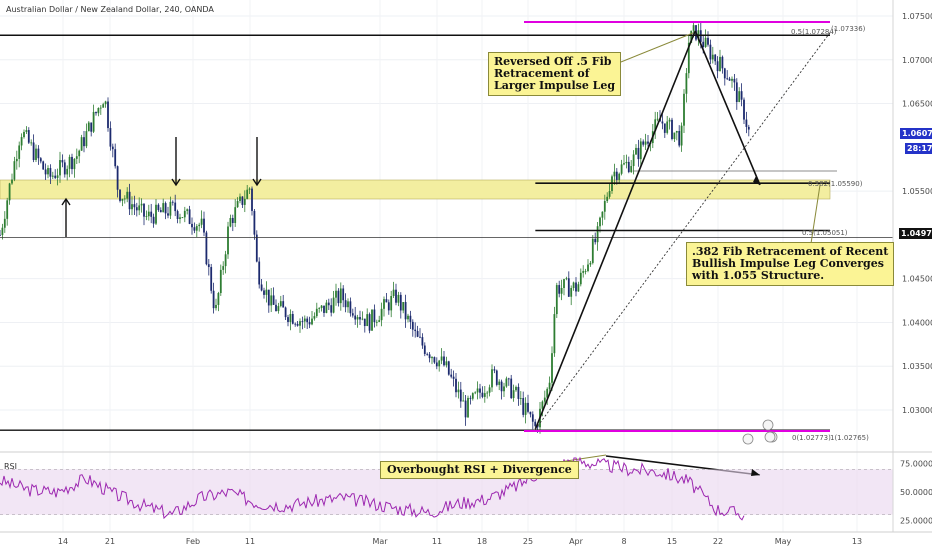  Describe the element at coordinates (917, 366) in the screenshot. I see `price-tick-label: 1.03500` at that location.